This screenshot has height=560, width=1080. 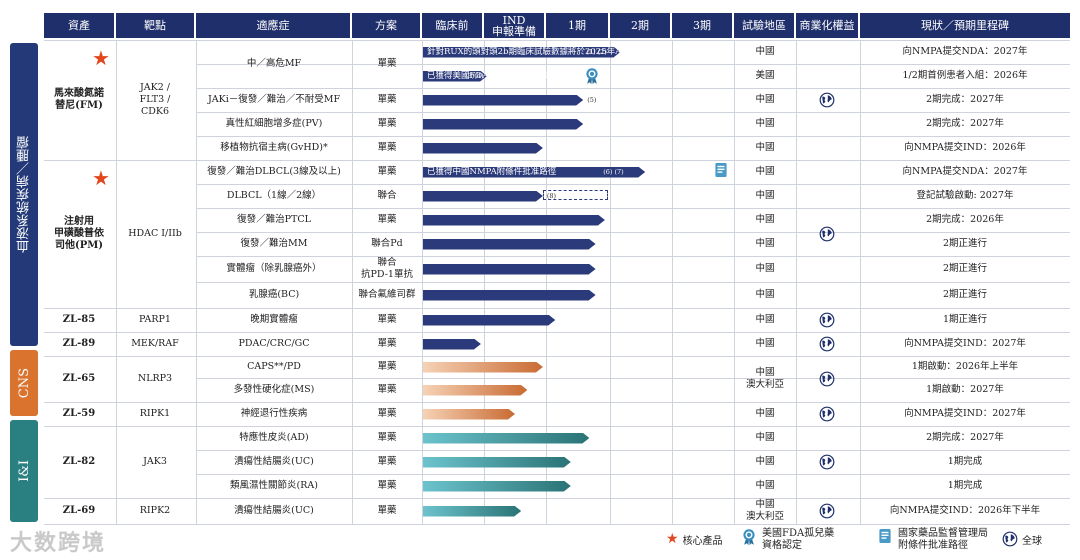 What do you see at coordinates (24, 471) in the screenshot?
I see `immunology-category: I&I` at bounding box center [24, 471].